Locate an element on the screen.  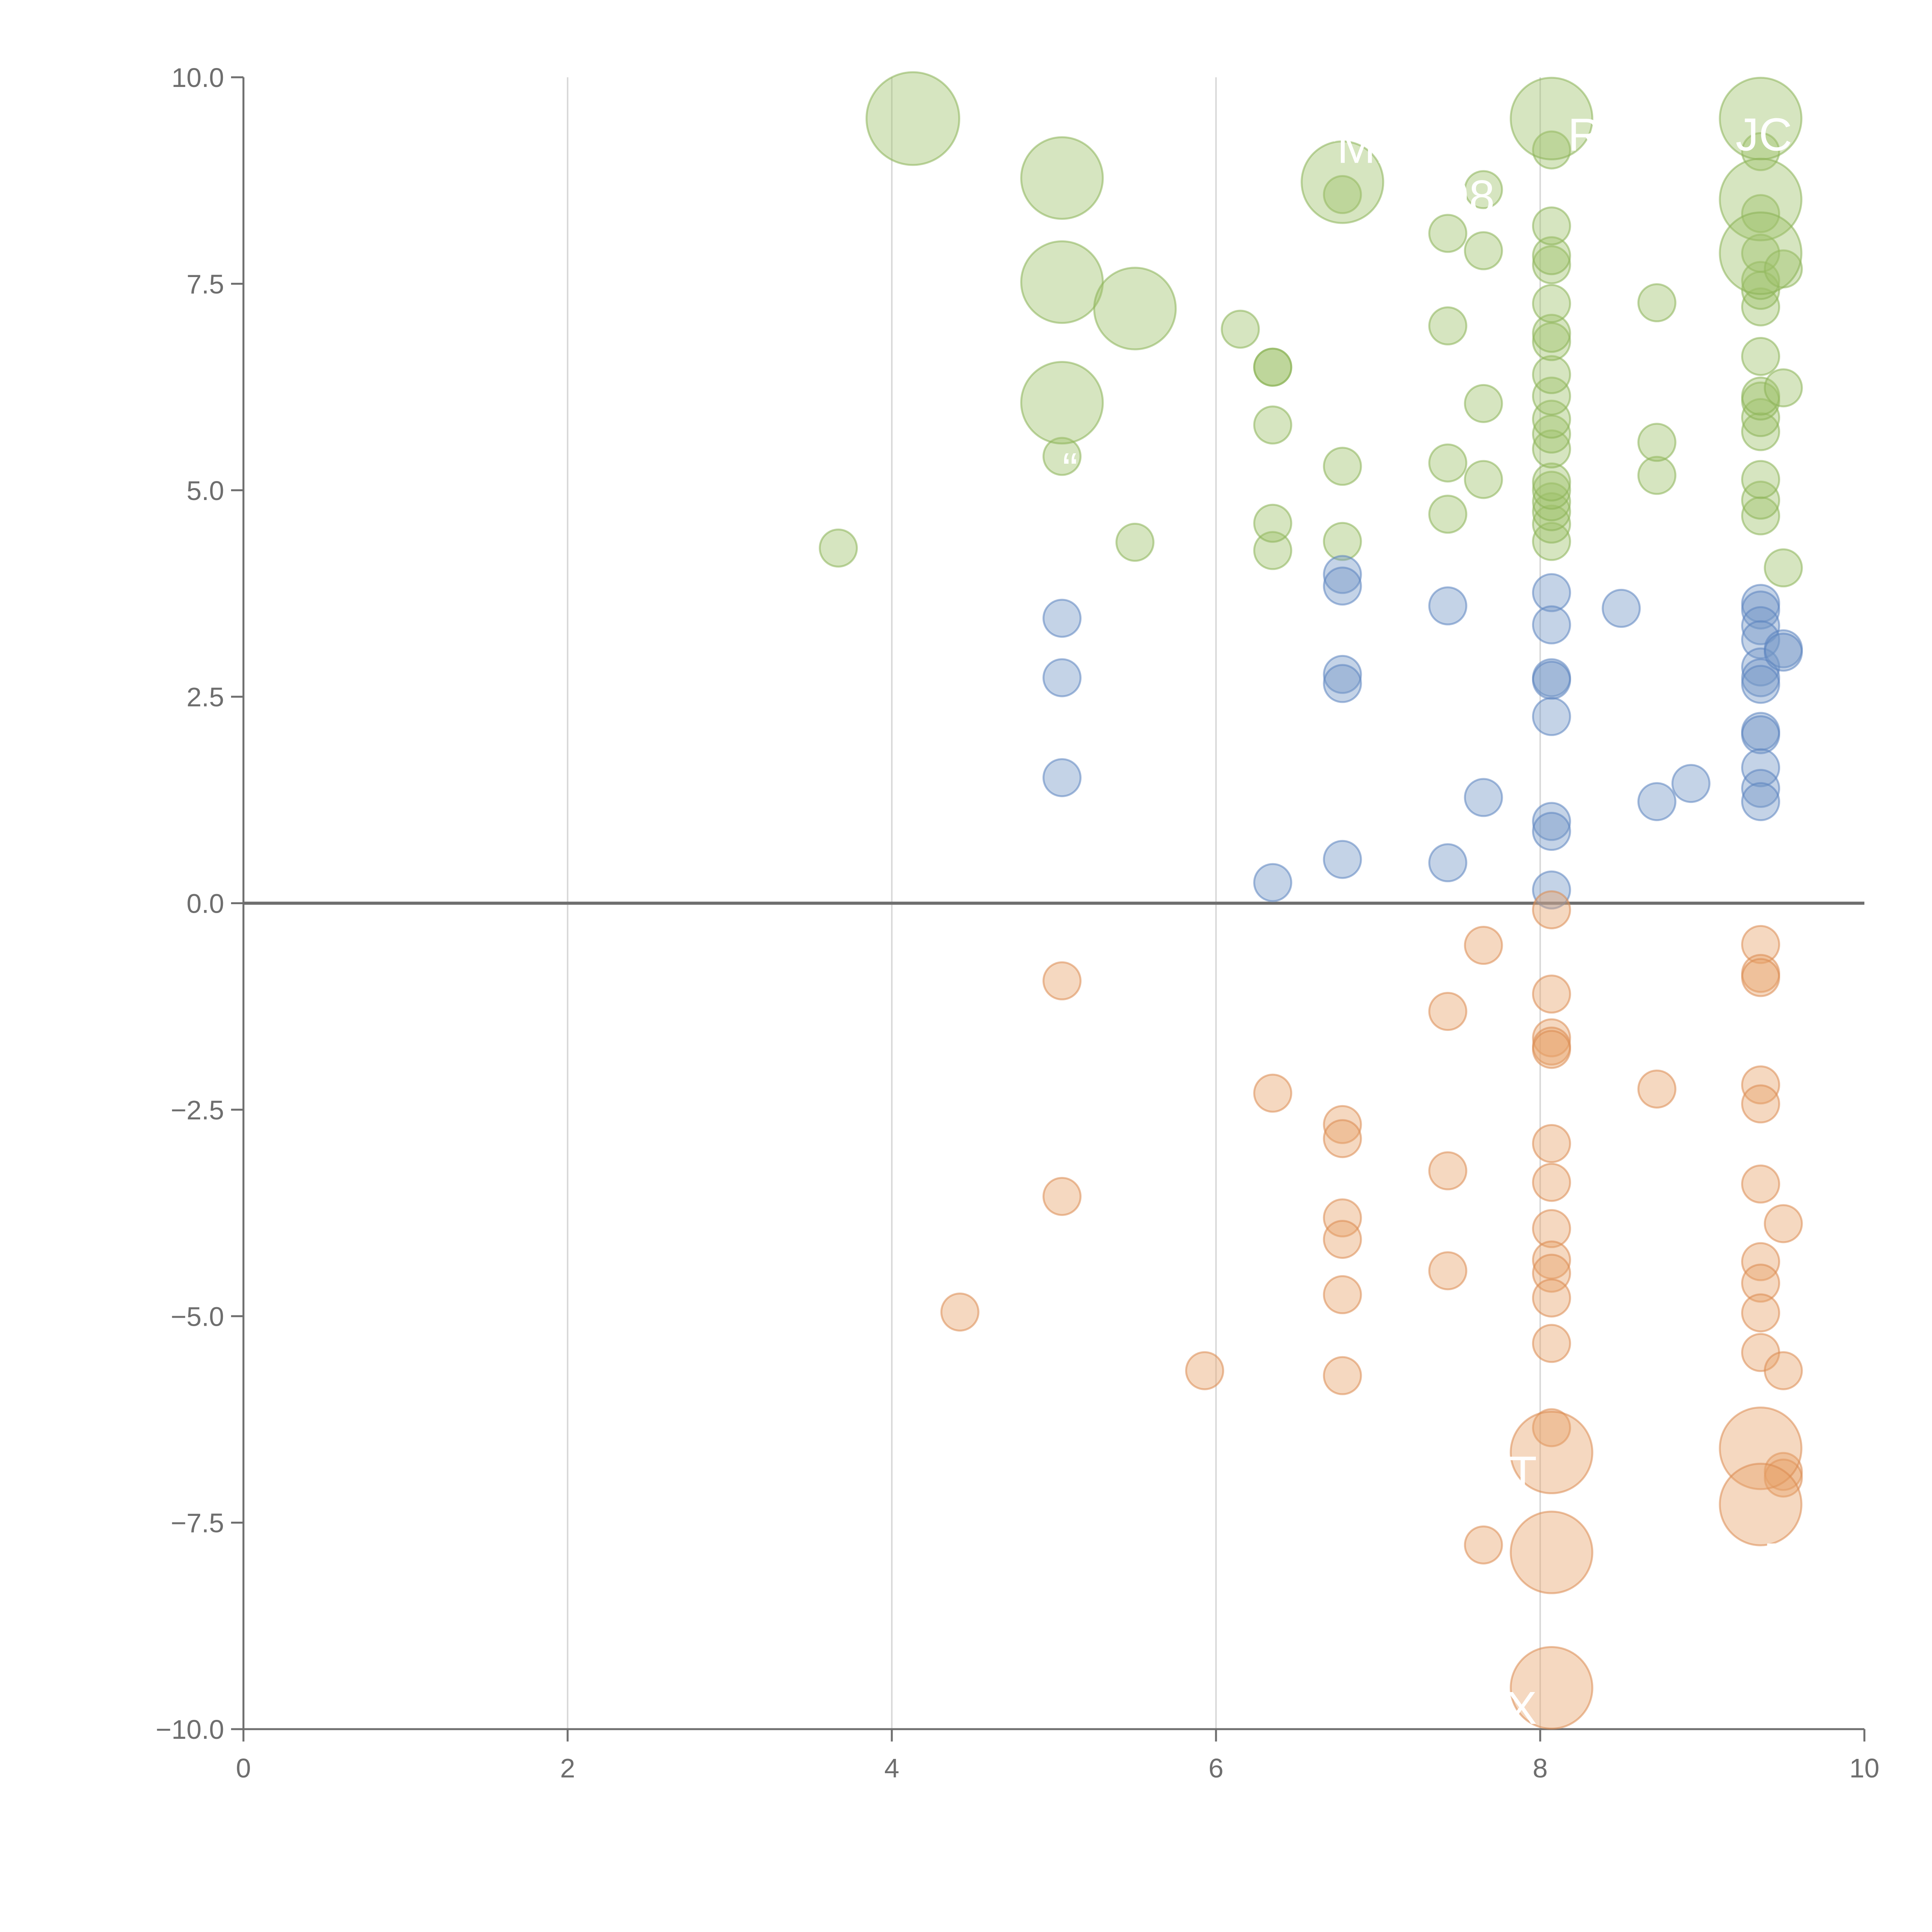
point-label-6: D is located at coordinates (1781, 1560).